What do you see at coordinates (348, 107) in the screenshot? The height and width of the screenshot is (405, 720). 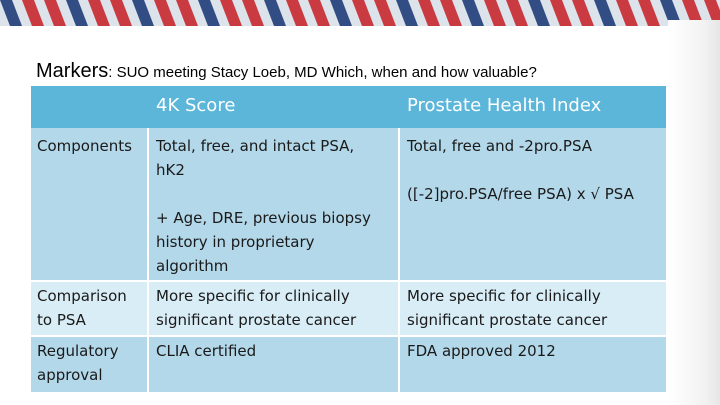 I see `table-header-row: 4K Score Prostate Health Index` at bounding box center [348, 107].